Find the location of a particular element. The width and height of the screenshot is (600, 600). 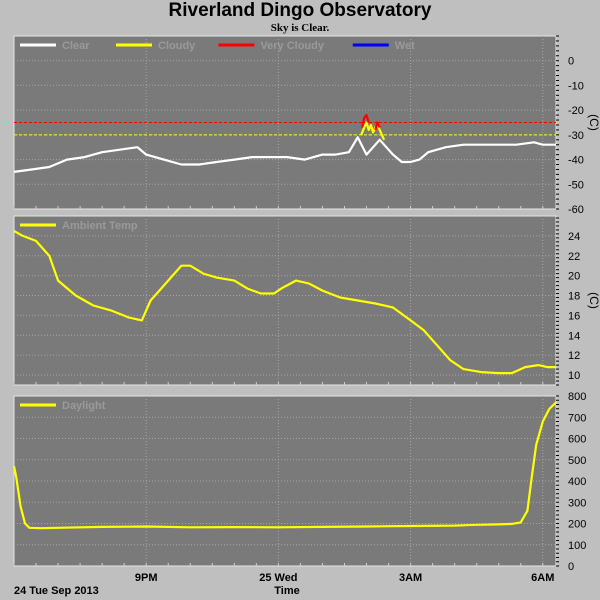

legend-label: Wet is located at coordinates (405, 46).